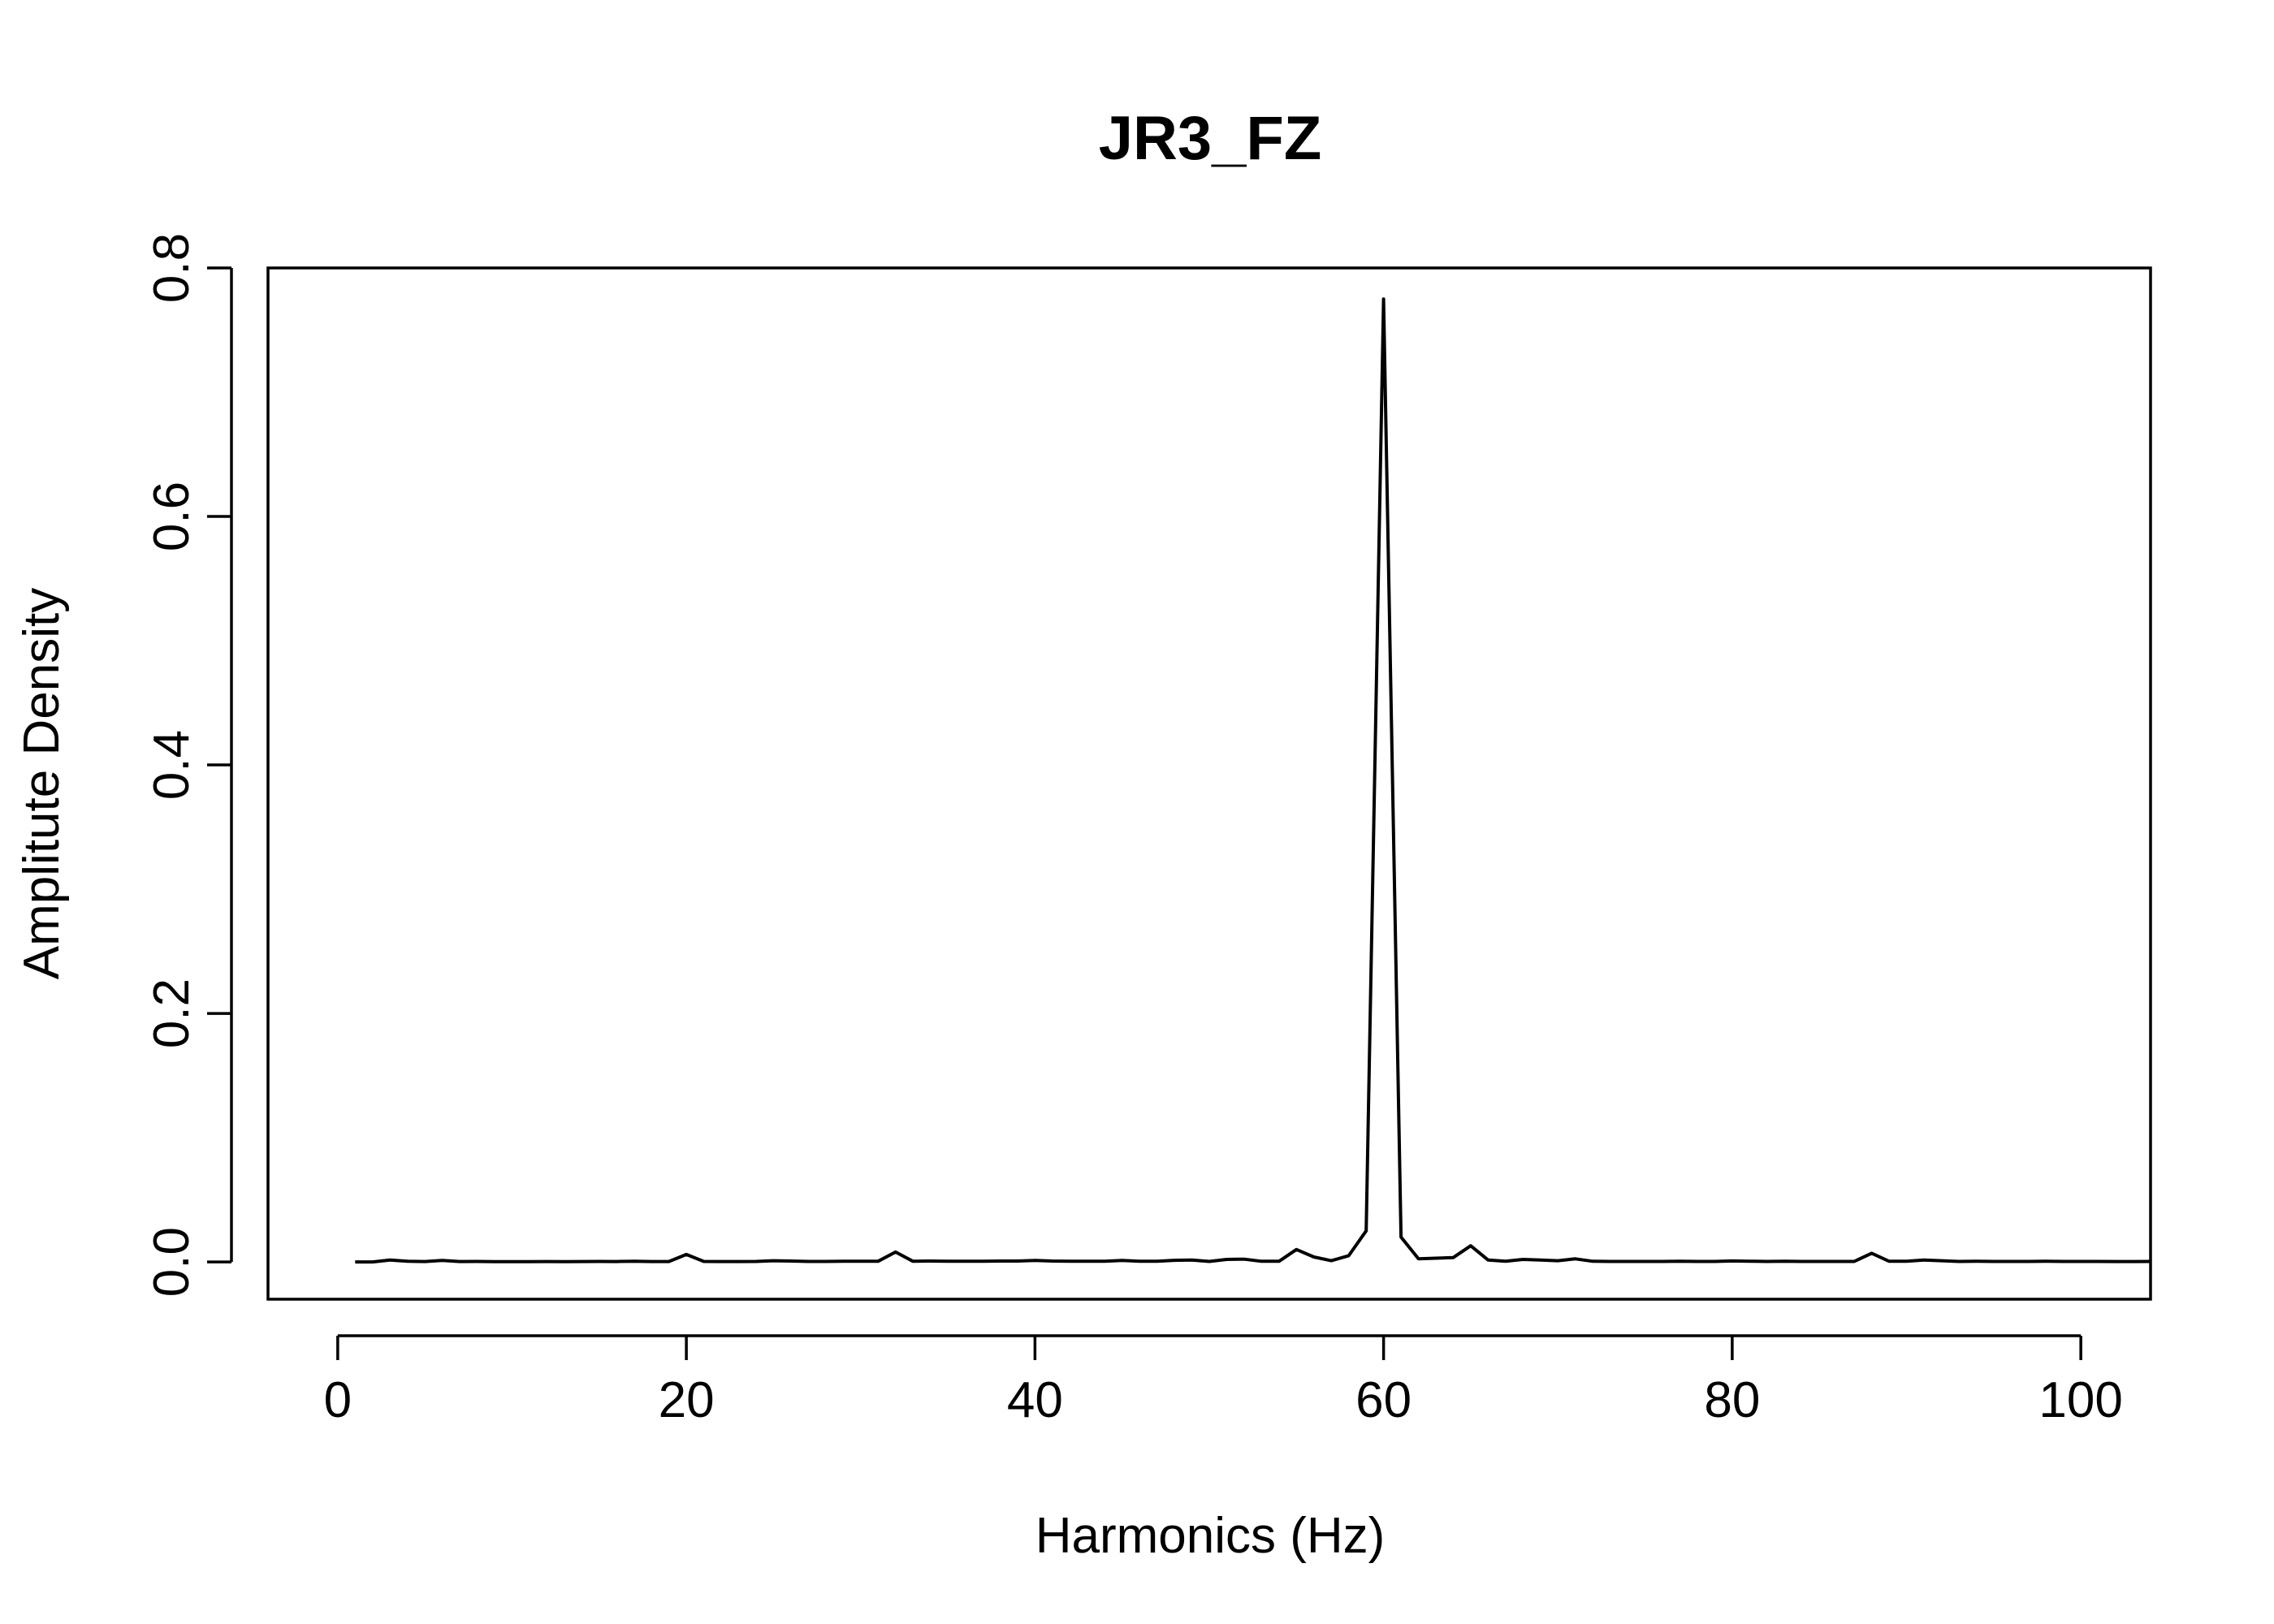 The width and height of the screenshot is (2274, 1624). What do you see at coordinates (42, 784) in the screenshot?
I see `y-axis-label: Amplitute Density` at bounding box center [42, 784].